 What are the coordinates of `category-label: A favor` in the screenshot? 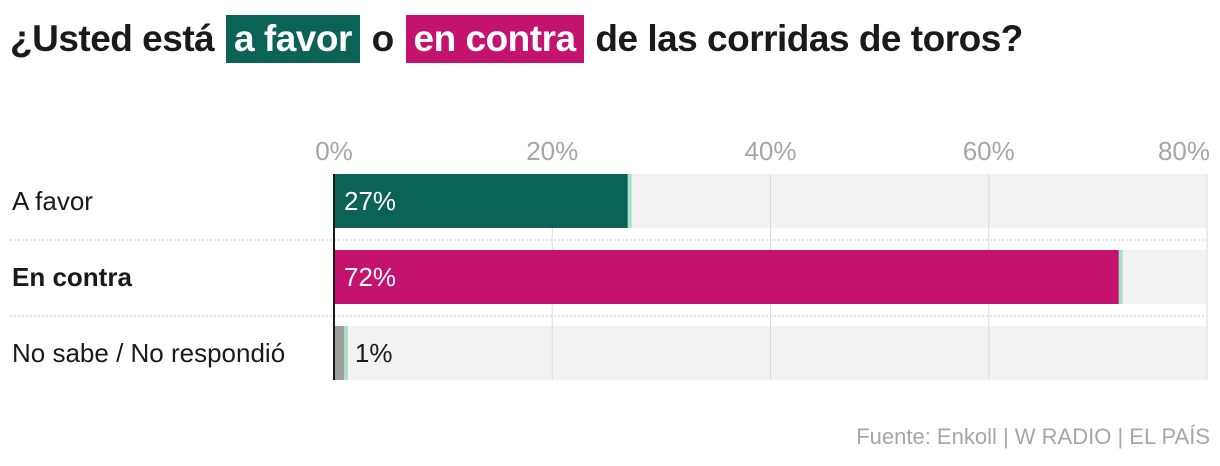 It's located at (52, 201).